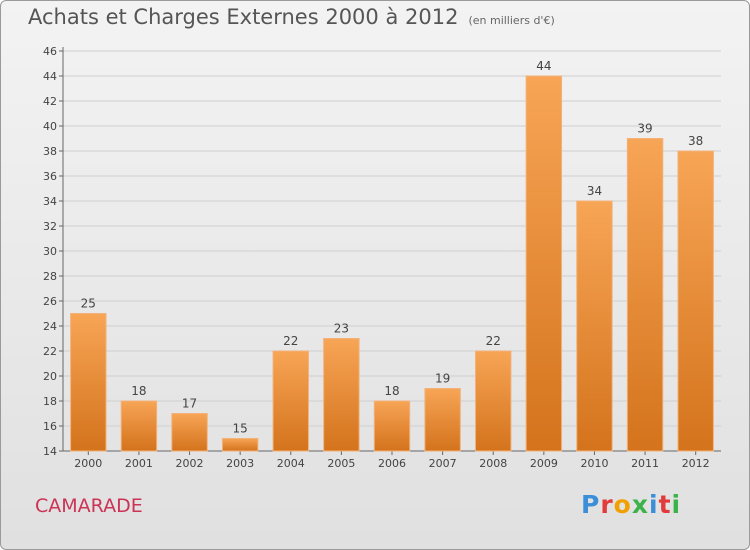 Image resolution: width=750 pixels, height=550 pixels. Describe the element at coordinates (594, 463) in the screenshot. I see `x-tick-label: 2010` at that location.